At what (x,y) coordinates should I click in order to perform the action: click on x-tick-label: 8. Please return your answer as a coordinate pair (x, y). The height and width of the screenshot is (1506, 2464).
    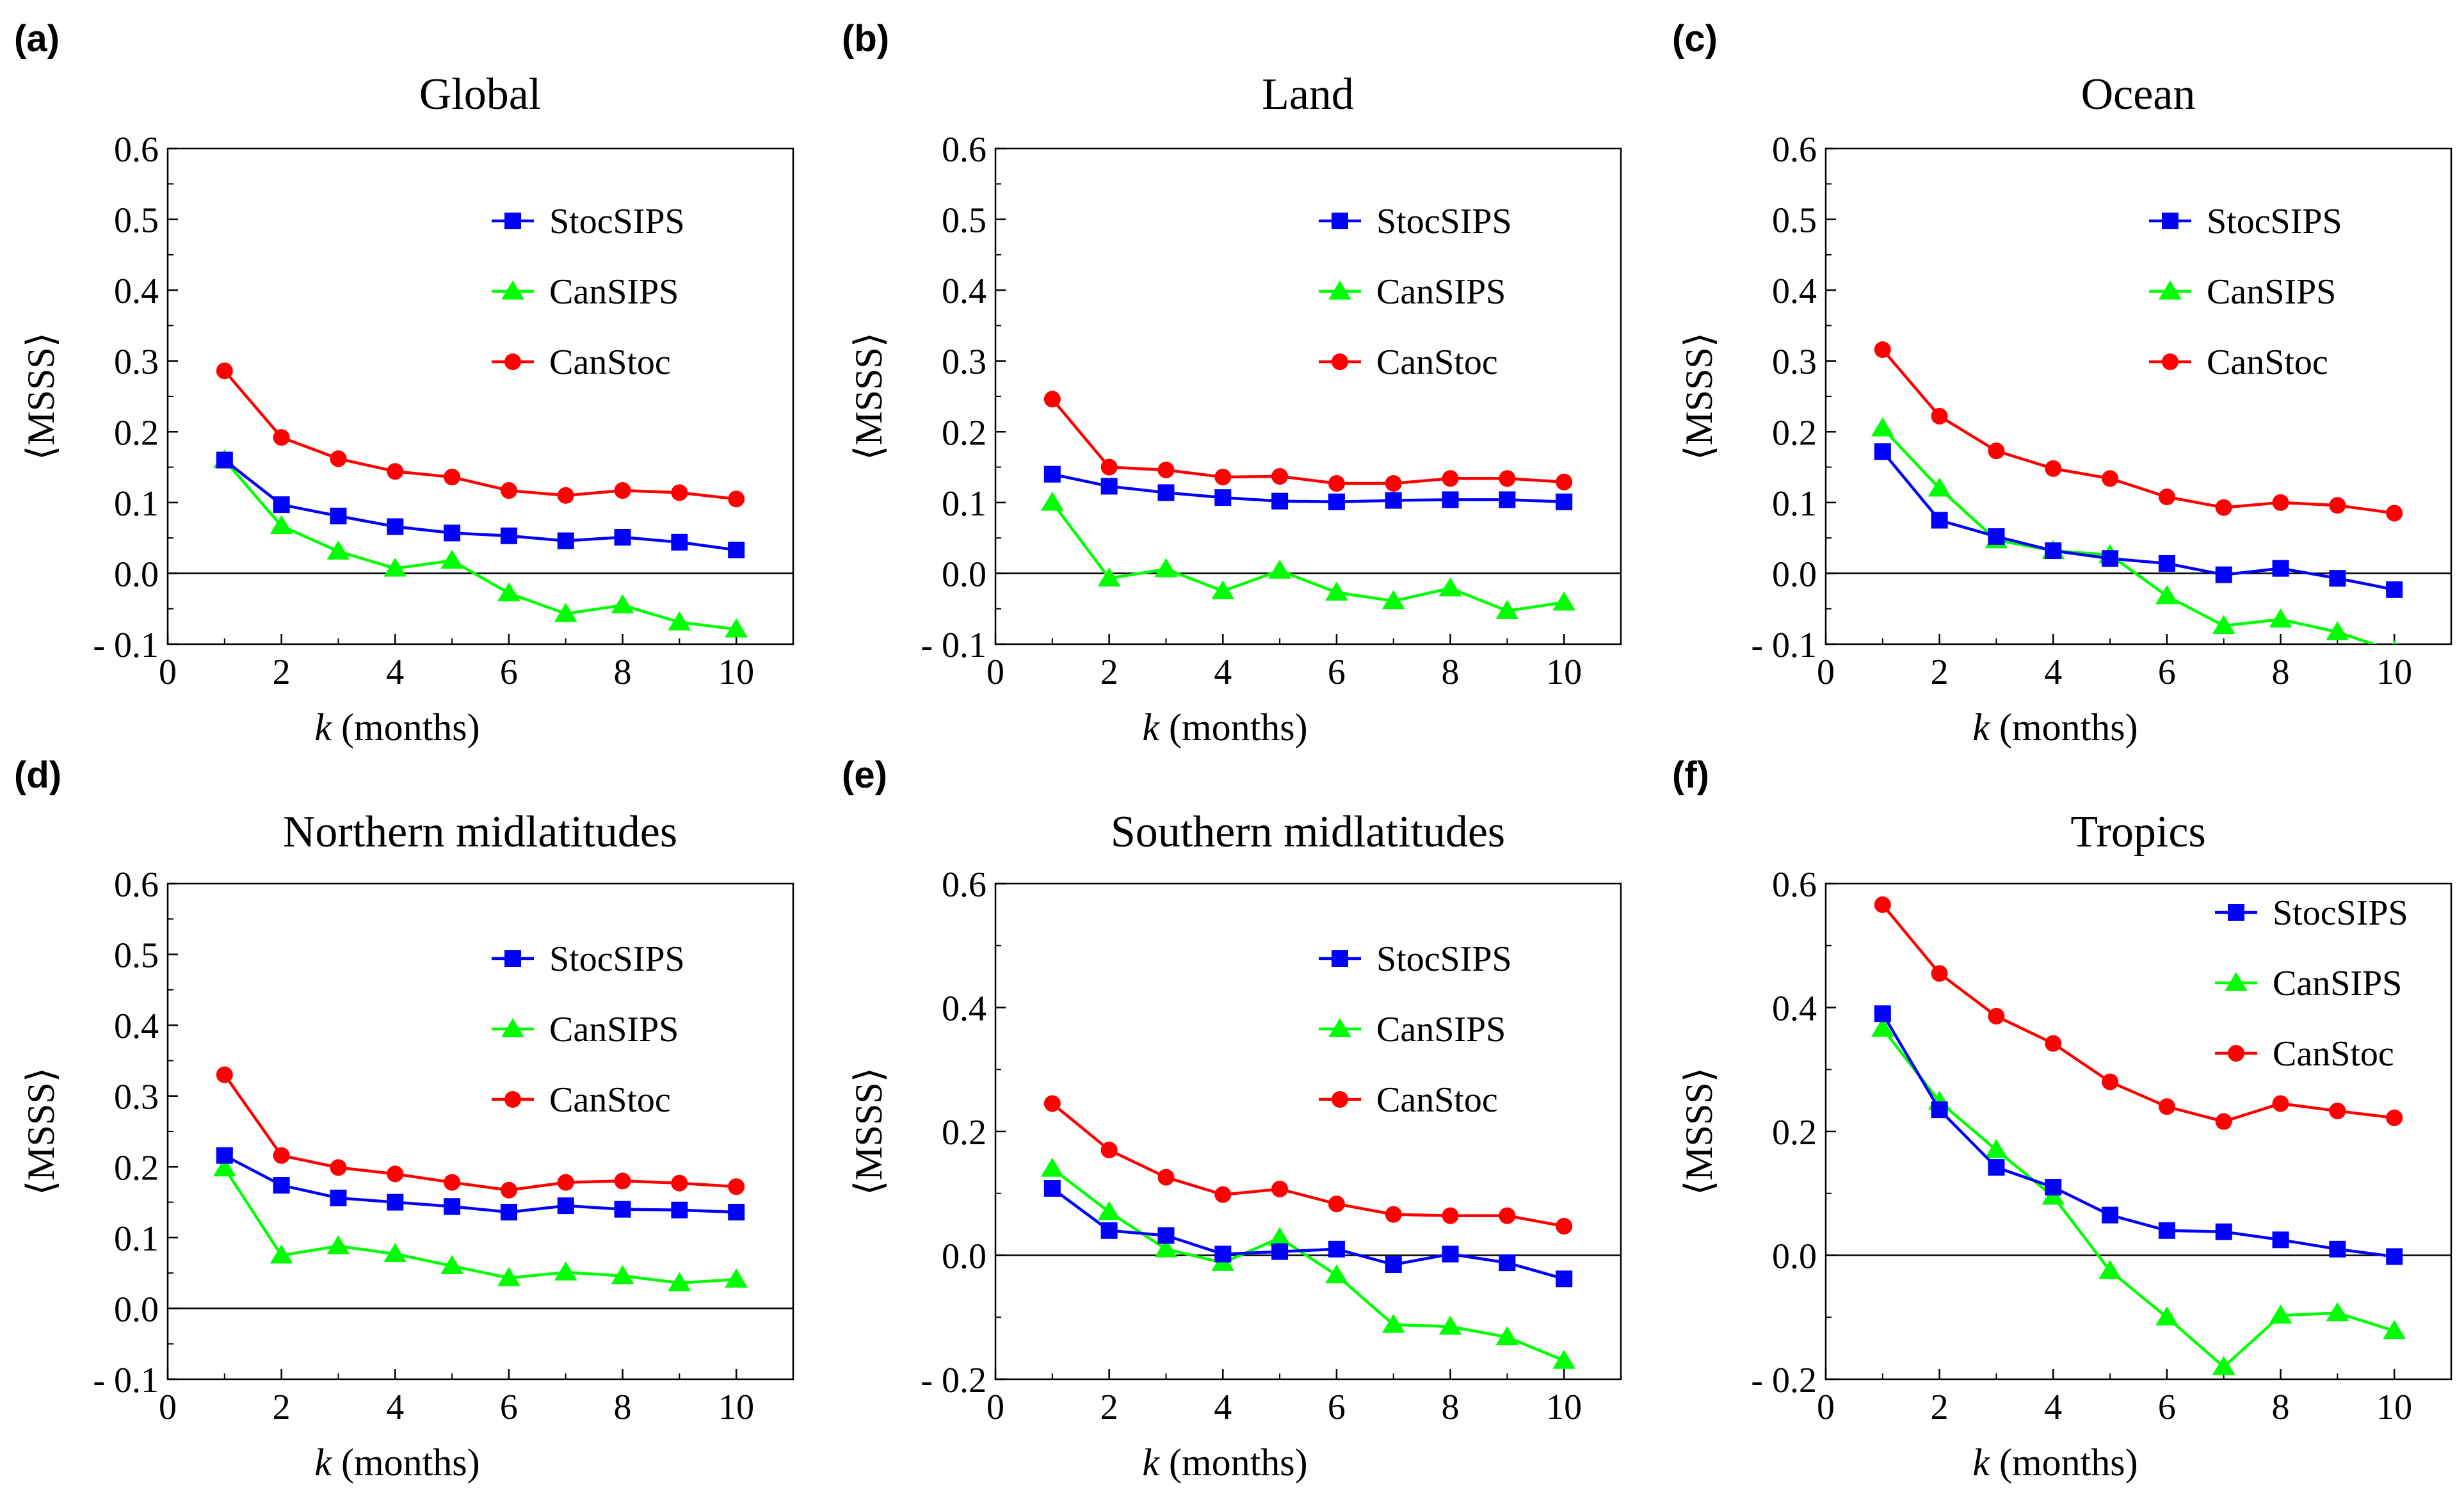
    Looking at the image, I should click on (1451, 1407).